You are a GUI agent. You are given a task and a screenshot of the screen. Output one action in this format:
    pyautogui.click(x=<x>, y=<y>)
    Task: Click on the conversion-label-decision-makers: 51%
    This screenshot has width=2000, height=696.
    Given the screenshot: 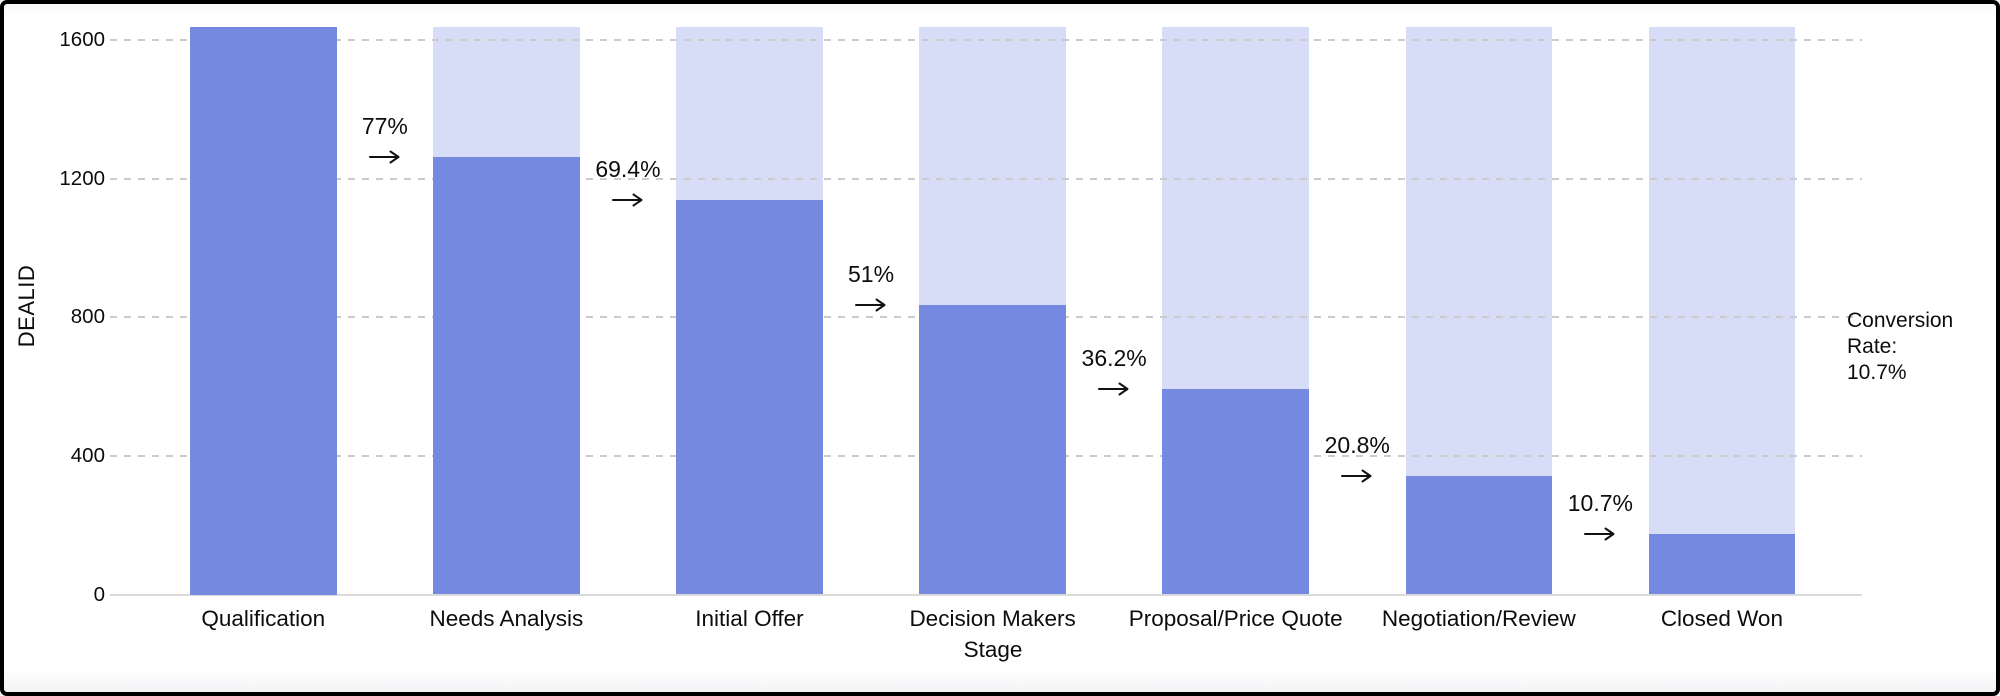 What is the action you would take?
    pyautogui.click(x=871, y=273)
    